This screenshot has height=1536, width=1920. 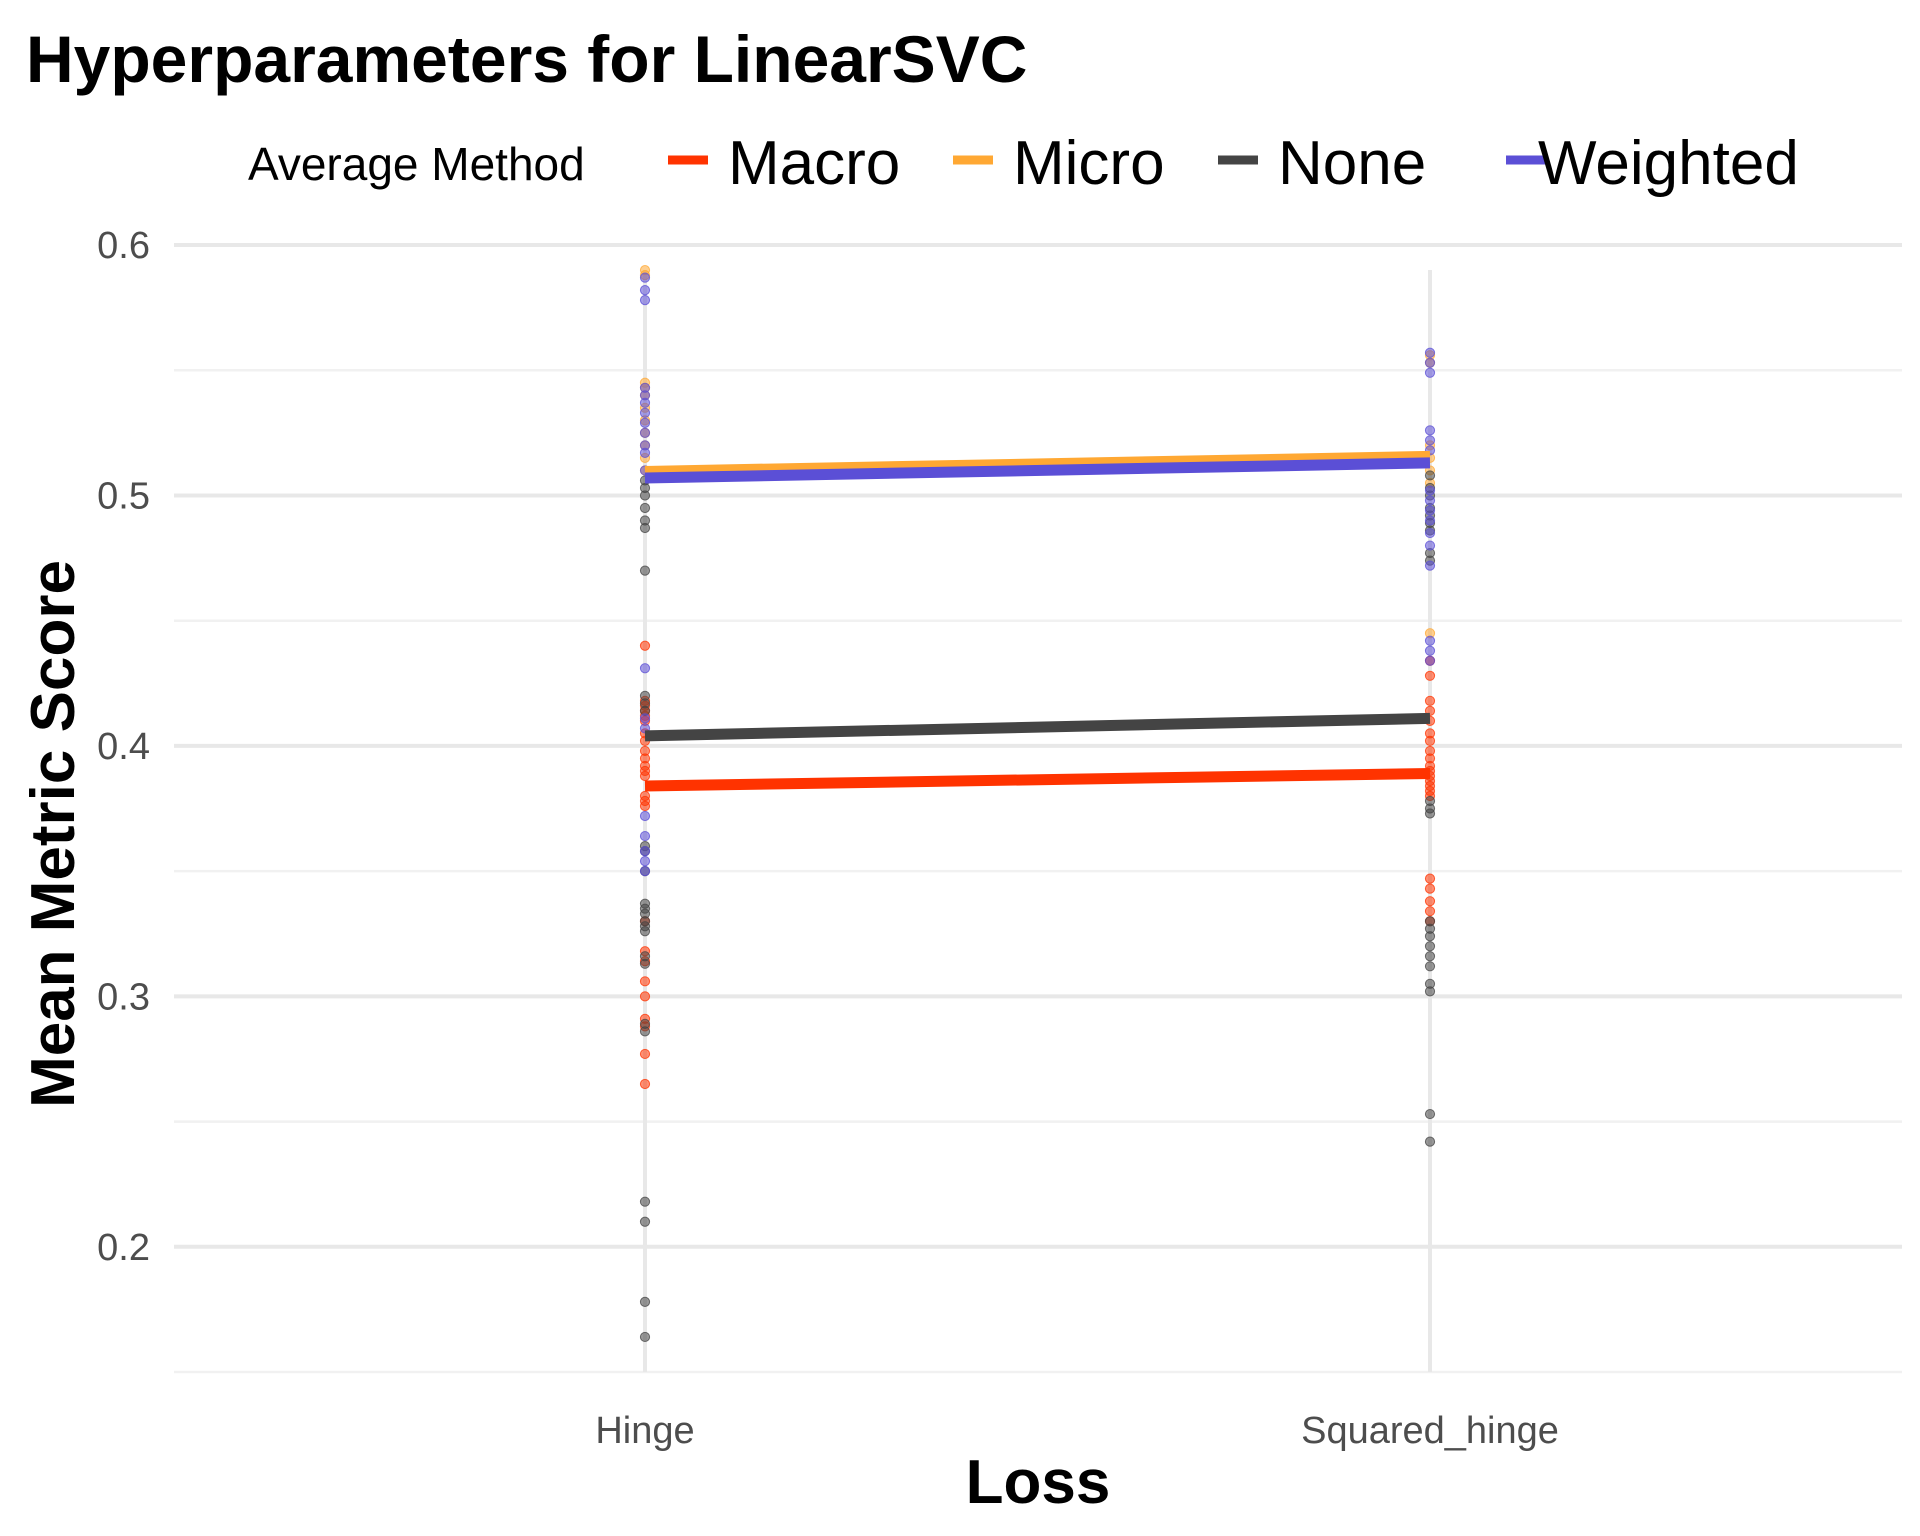 I want to click on series-lines, so click(x=1037, y=621).